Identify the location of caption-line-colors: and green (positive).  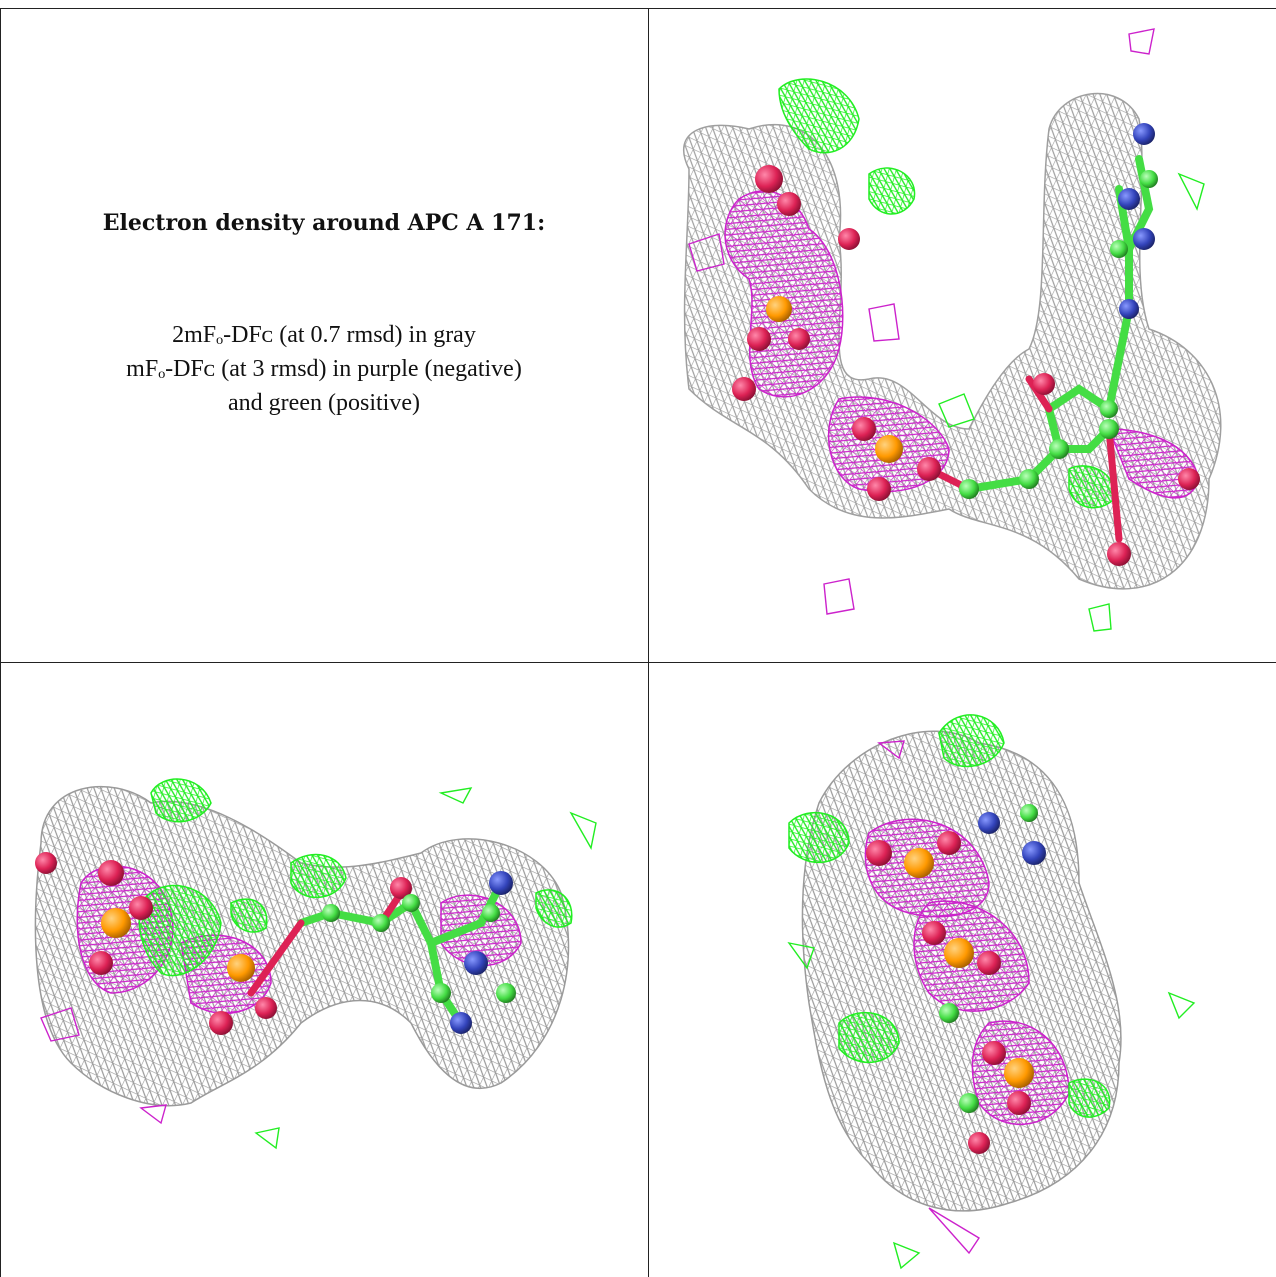
(324, 403).